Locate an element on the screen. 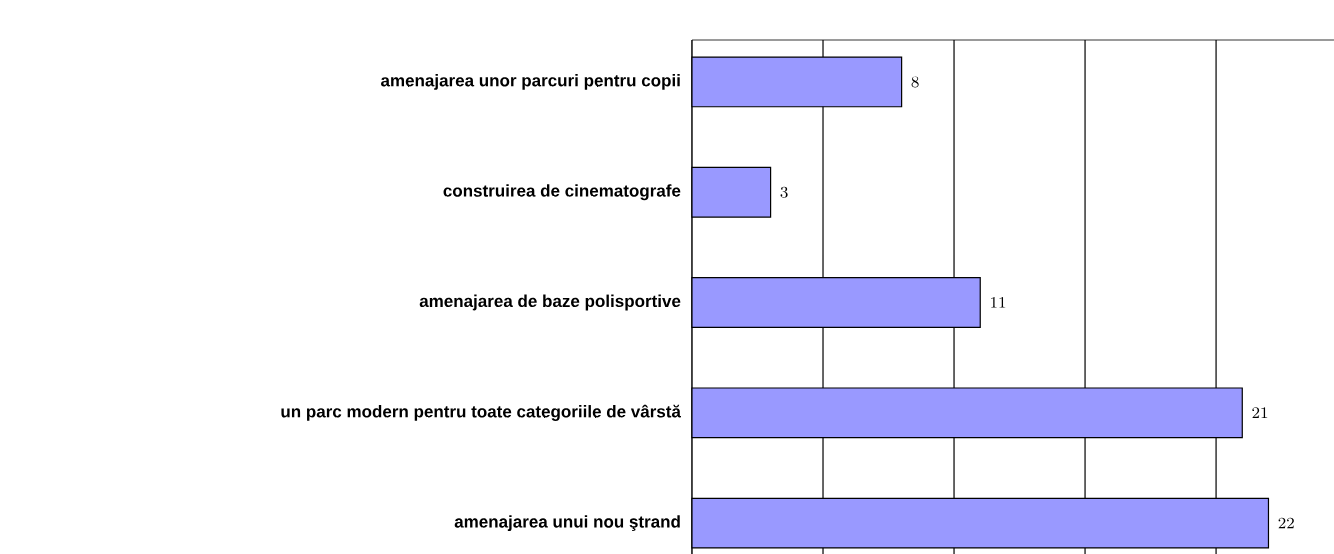 The width and height of the screenshot is (1334, 554). y-tick-label: amenajarea unor parcuri pentru copii is located at coordinates (530, 81).